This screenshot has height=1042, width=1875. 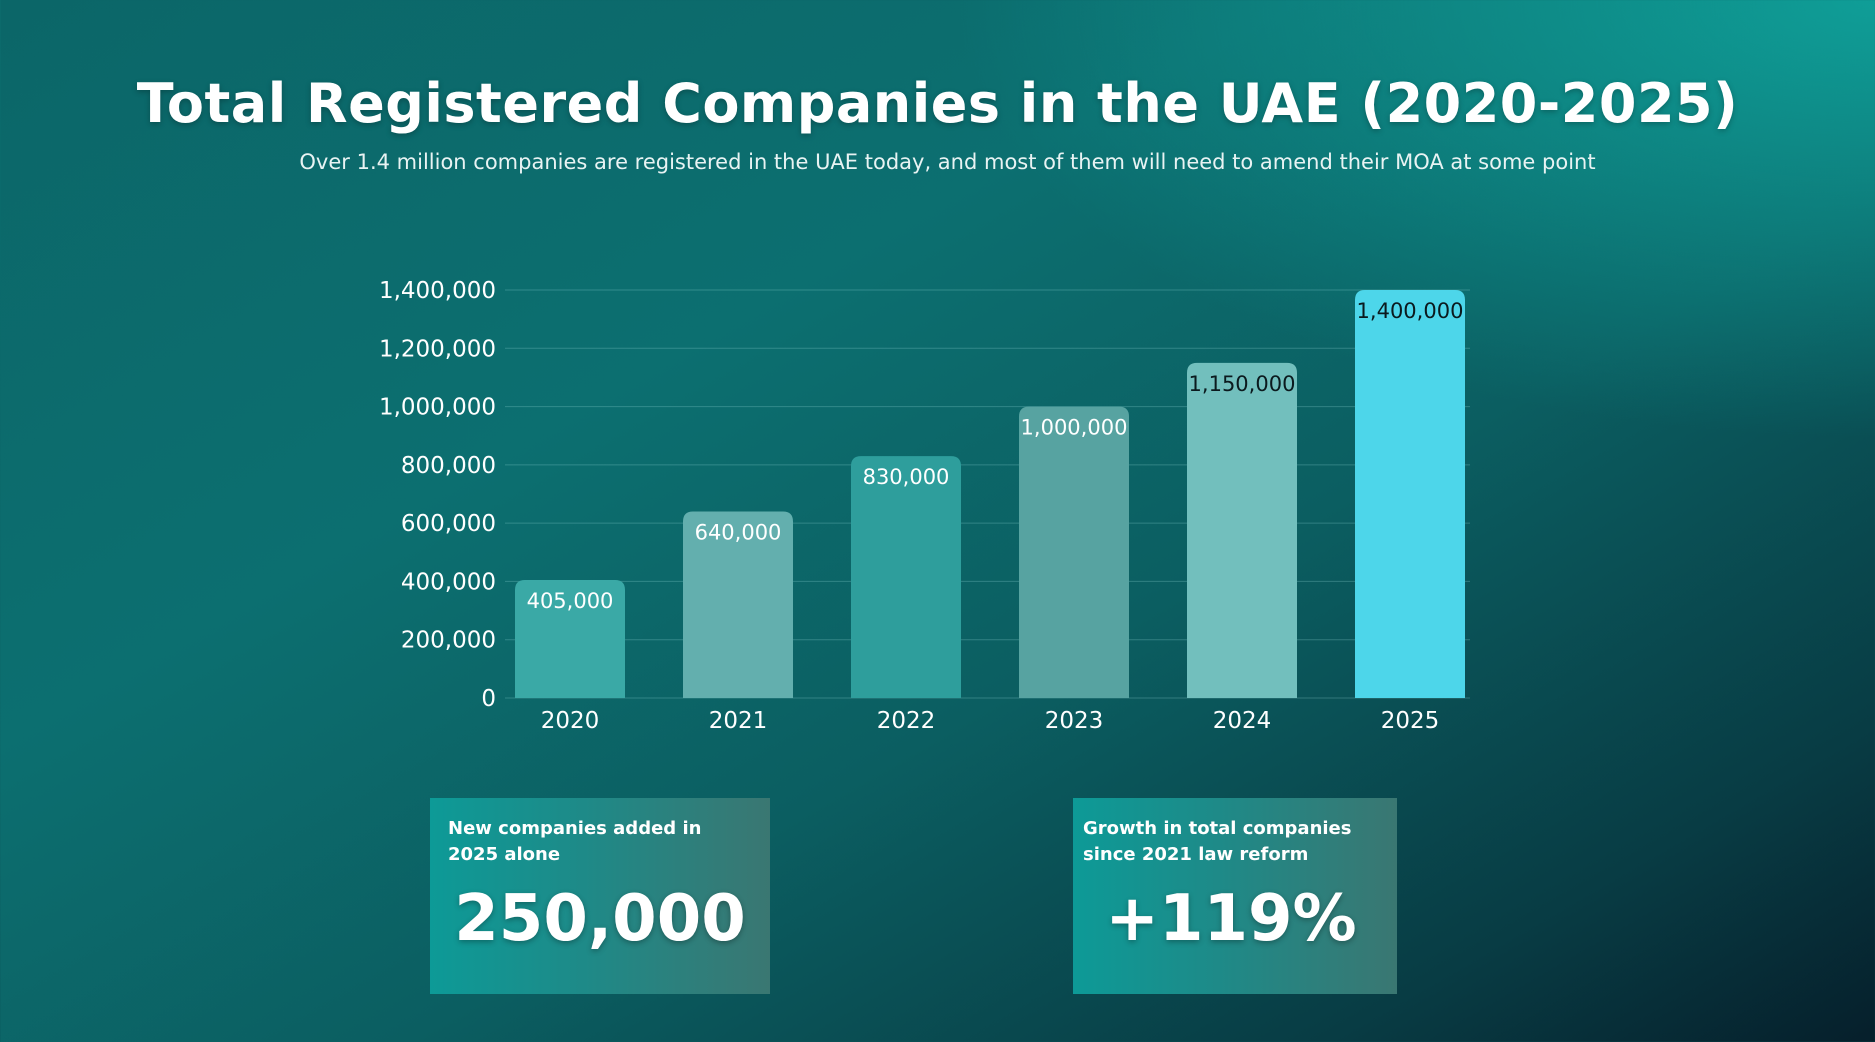 What do you see at coordinates (570, 601) in the screenshot?
I see `bar-value-label: 405,000` at bounding box center [570, 601].